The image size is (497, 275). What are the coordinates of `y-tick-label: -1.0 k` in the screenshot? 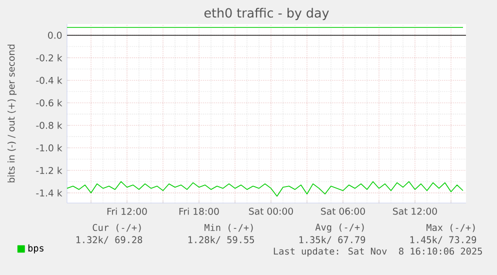 It's located at (49, 148).